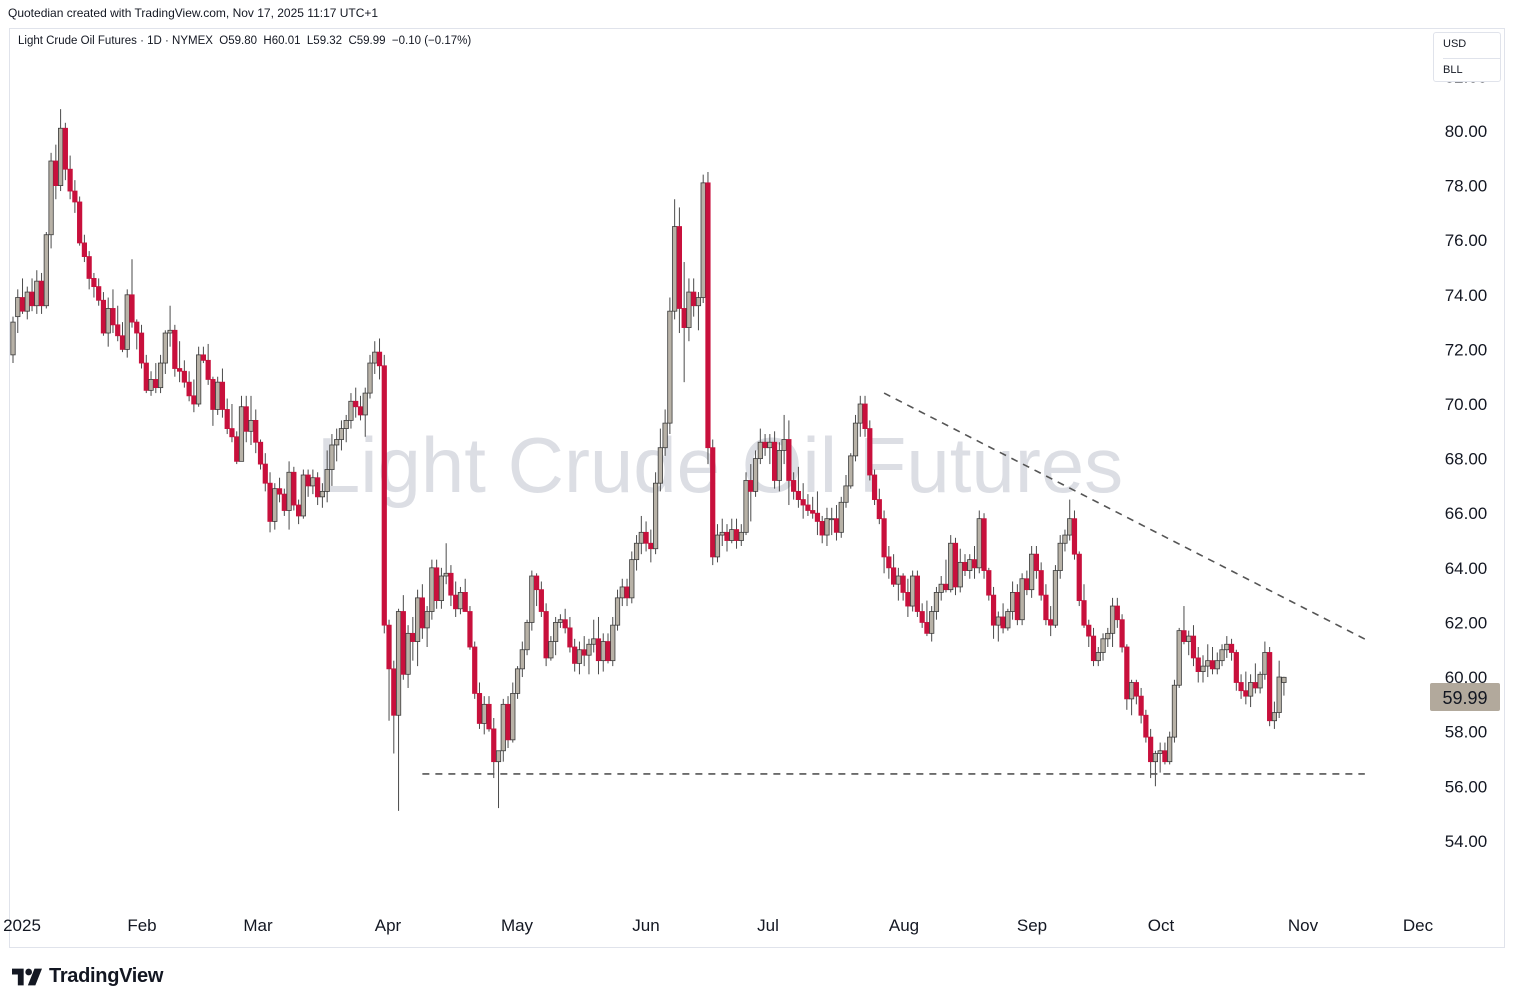 The image size is (1515, 1008). I want to click on tradingview-logo: TradingView, so click(87, 976).